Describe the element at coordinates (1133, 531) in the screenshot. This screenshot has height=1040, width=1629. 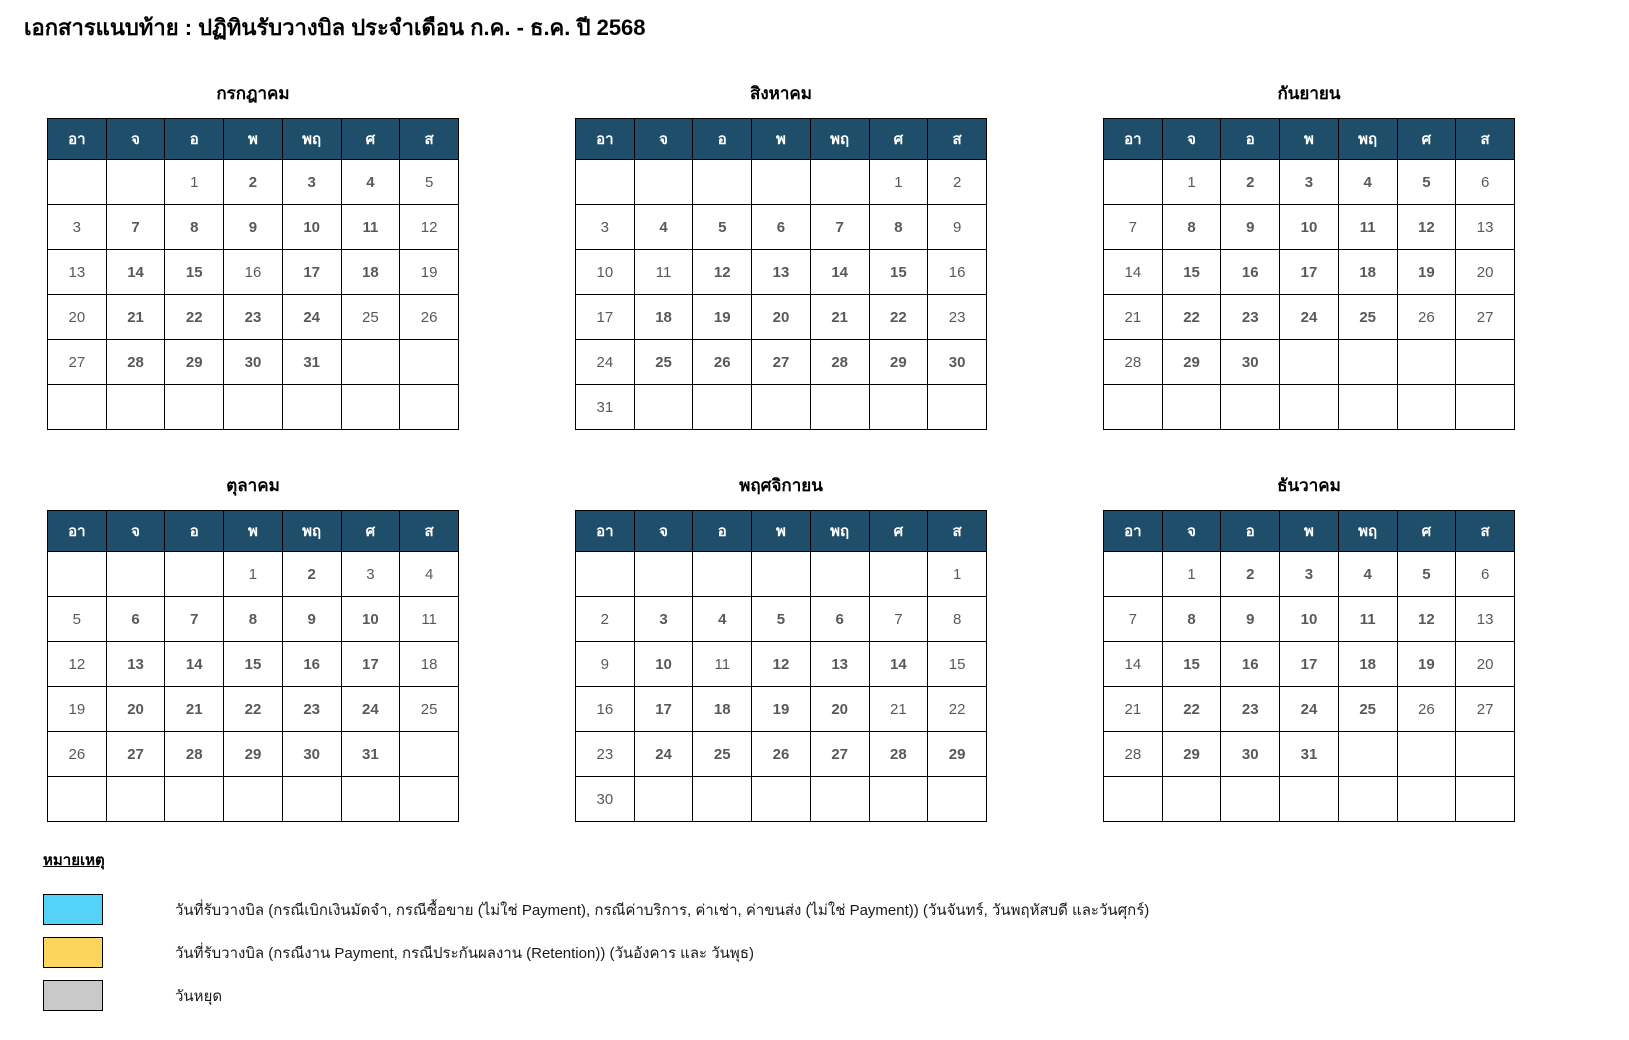
I see `weekday-header: อา` at that location.